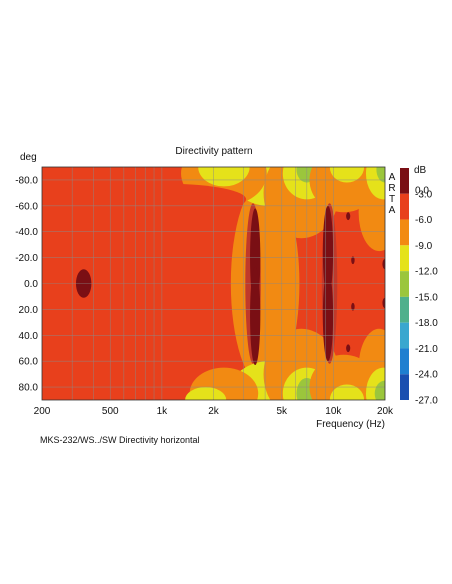  Describe the element at coordinates (420, 170) in the screenshot. I see `colorbar-unit: dB` at that location.